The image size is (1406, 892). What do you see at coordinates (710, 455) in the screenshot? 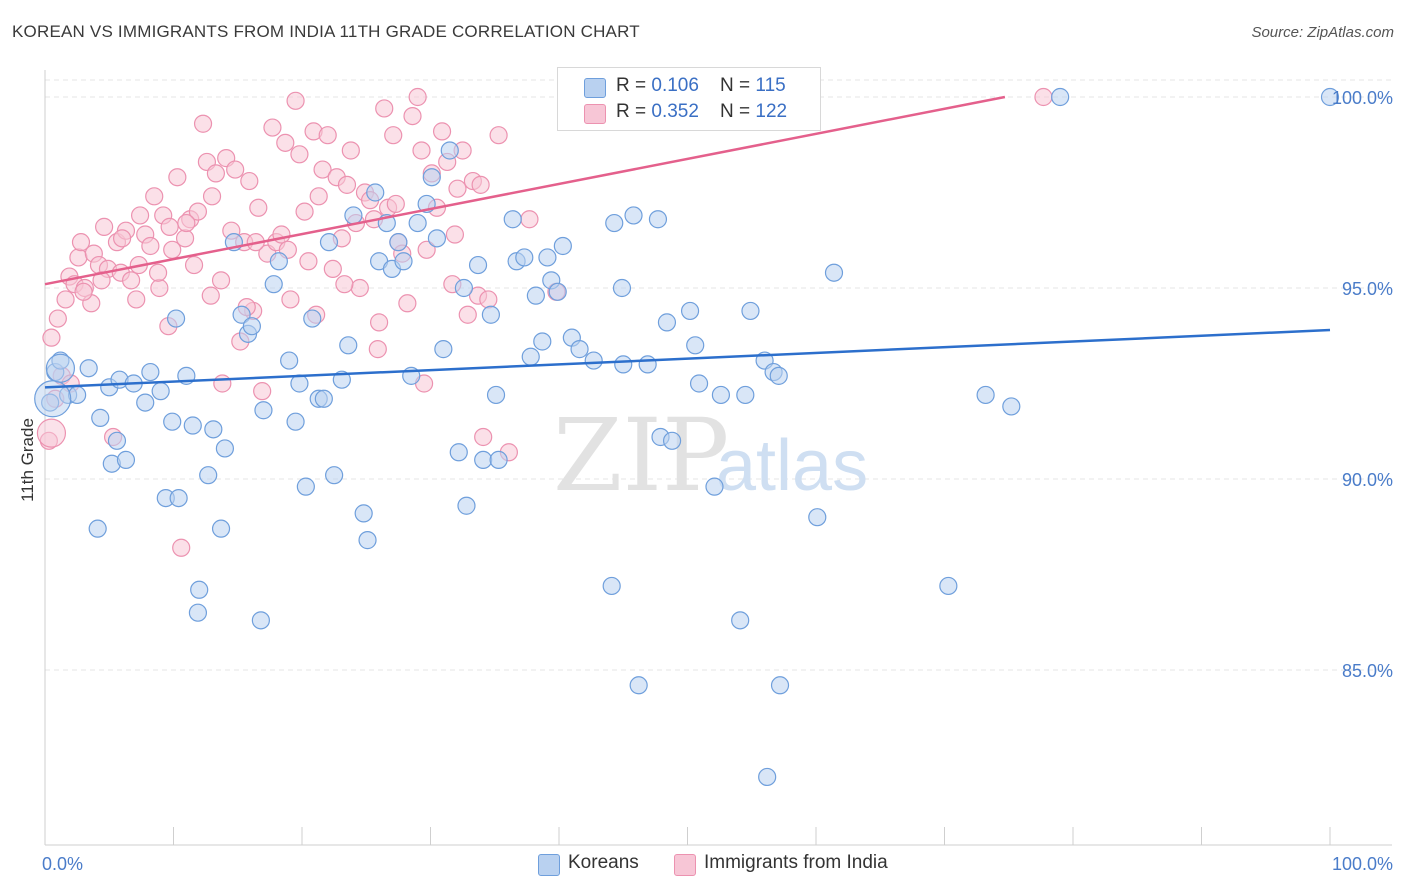
I see `watermark: ZIP atlas` at bounding box center [710, 455].